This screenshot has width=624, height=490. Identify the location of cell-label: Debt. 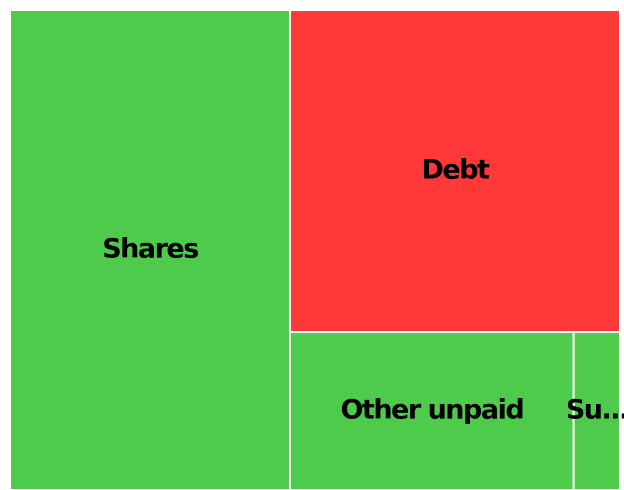
(456, 170).